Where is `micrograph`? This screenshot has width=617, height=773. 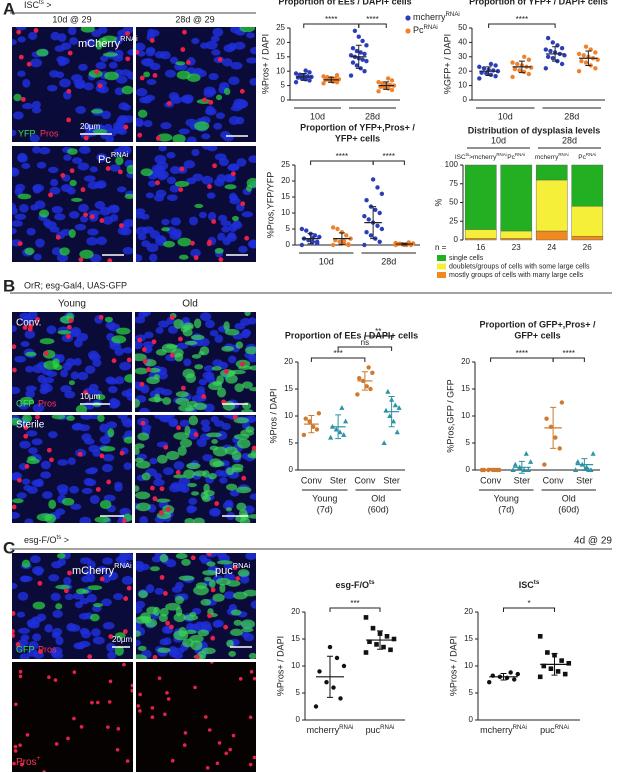
micrograph is located at coordinates (72, 606).